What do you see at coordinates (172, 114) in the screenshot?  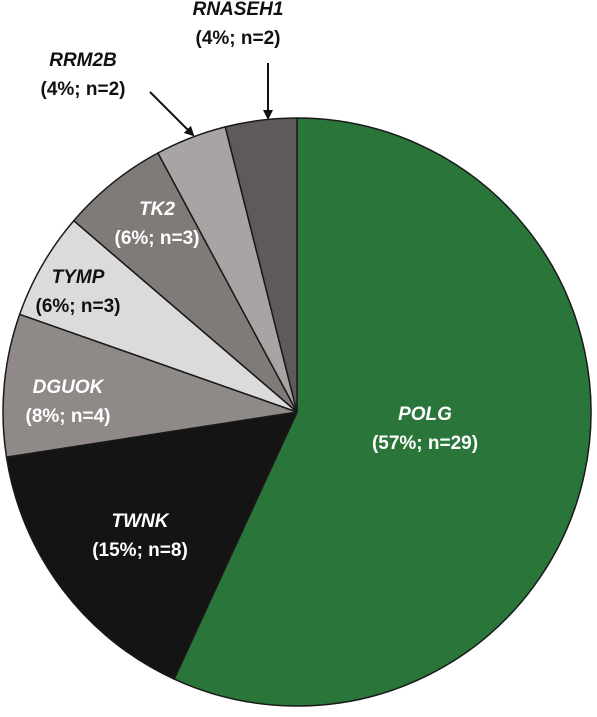 I see `leader-arrow-rrm2b` at bounding box center [172, 114].